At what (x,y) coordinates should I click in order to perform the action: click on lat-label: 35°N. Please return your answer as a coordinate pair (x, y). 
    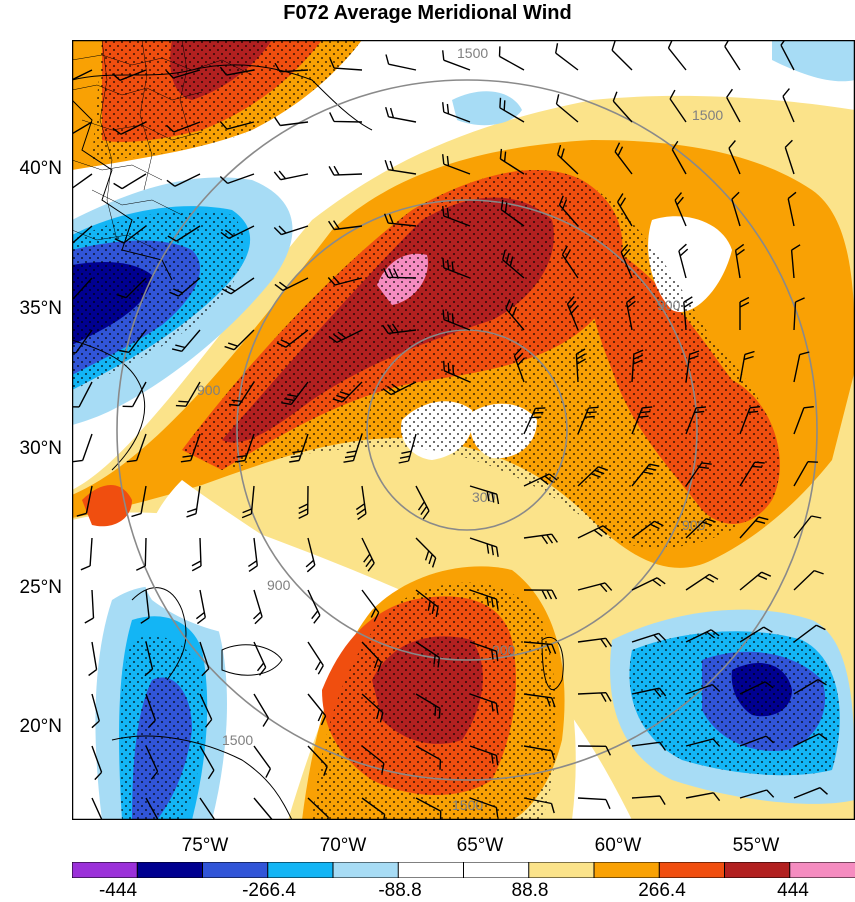
    Looking at the image, I should click on (40, 308).